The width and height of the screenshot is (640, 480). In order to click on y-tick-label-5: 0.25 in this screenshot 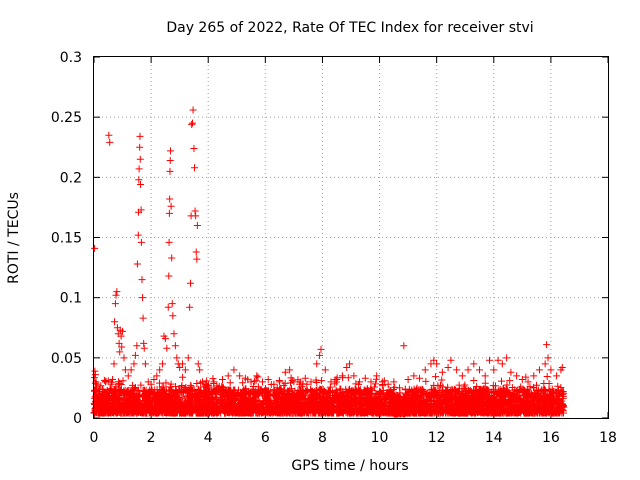, I will do `click(66, 118)`.